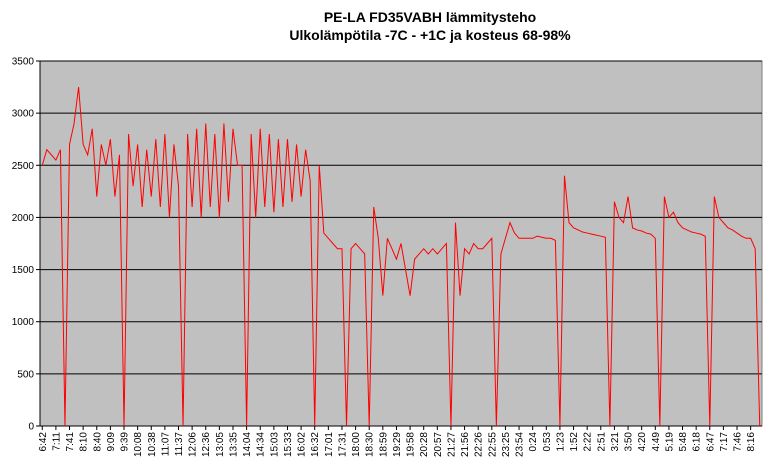 The height and width of the screenshot is (472, 772). I want to click on y-tick-label: 3000, so click(23, 114).